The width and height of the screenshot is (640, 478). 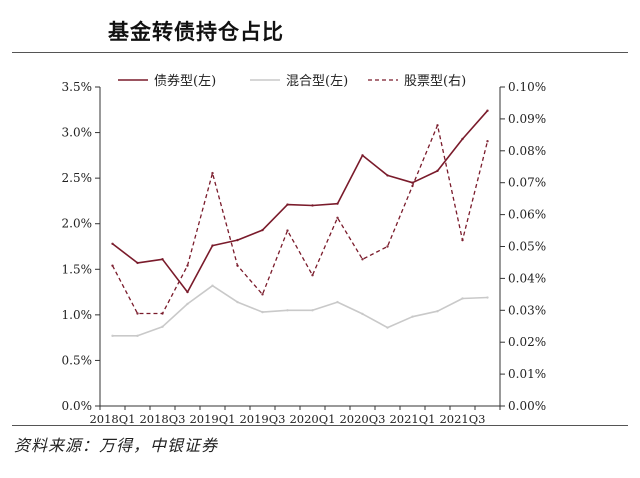 I want to click on source-note: 资料来源：万得，中银证券, so click(x=116, y=445).